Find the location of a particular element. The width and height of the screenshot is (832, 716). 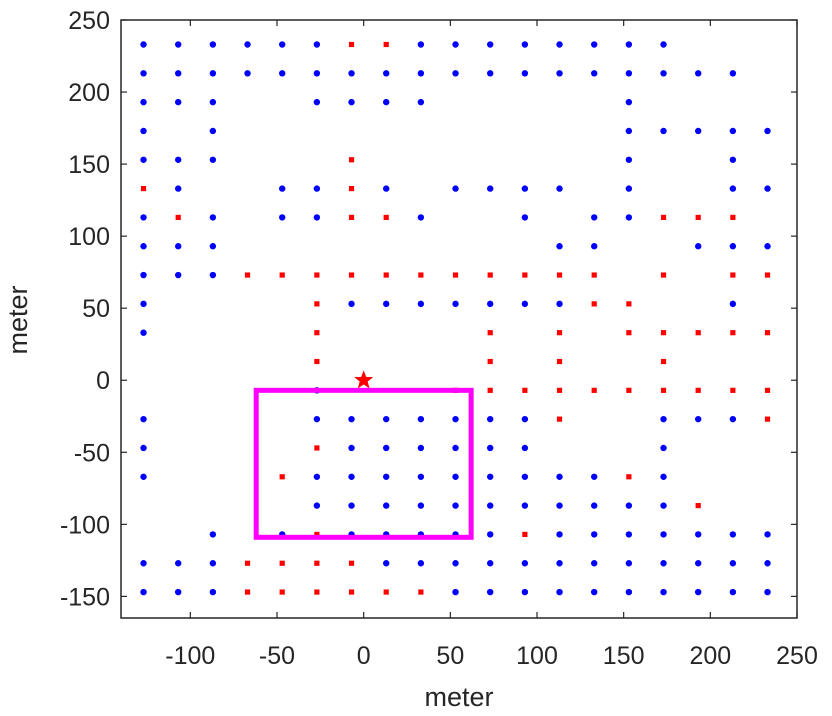

y-tick-label: -50 is located at coordinates (92, 453).